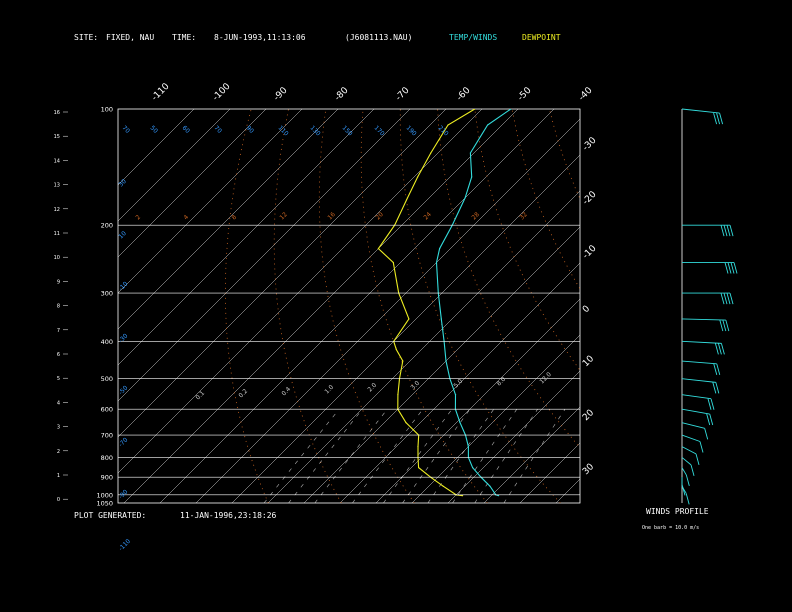 This screenshot has height=612, width=792. I want to click on height-tick-label: 6, so click(58, 355).